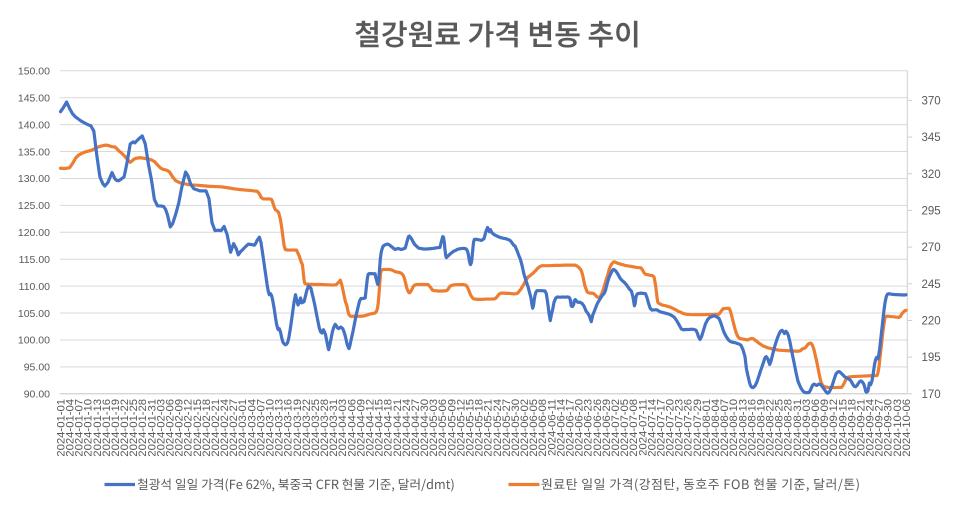 This screenshot has width=960, height=505. Describe the element at coordinates (425, 428) in the screenshot. I see `svg-text: 2024-04-30` at that location.